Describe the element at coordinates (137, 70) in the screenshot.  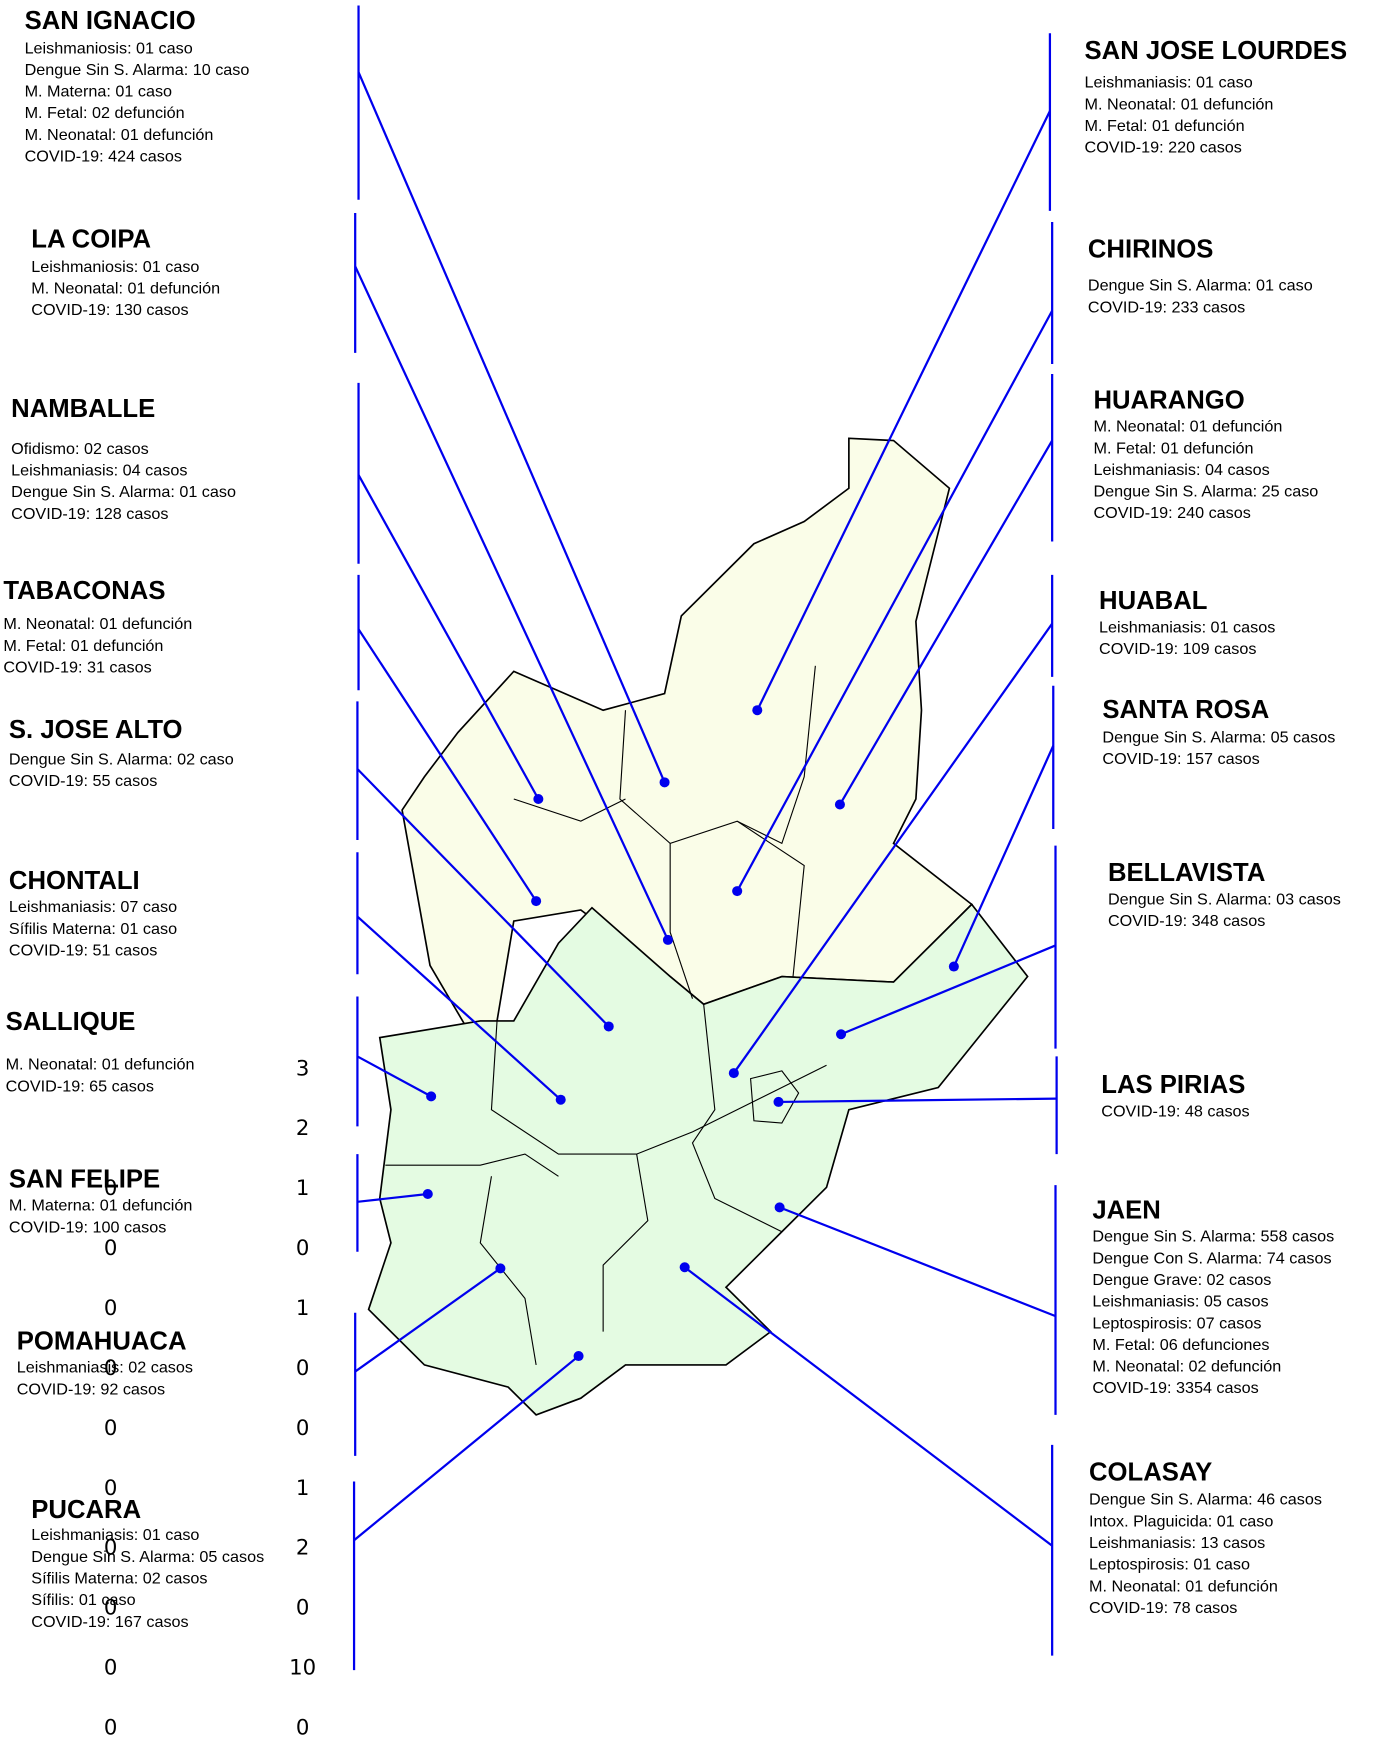
I see `district-info: Dengue Sin S. Alarma: 10 caso` at that location.